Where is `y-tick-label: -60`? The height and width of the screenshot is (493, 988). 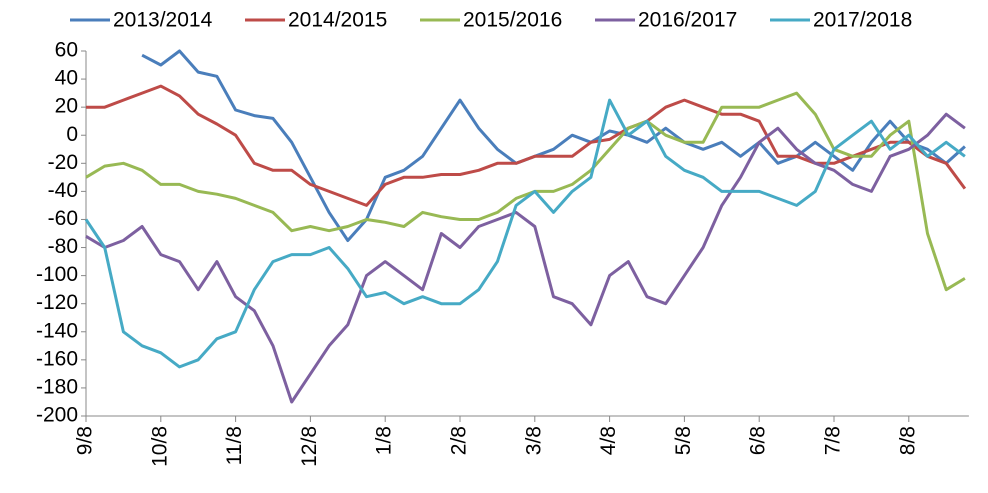
y-tick-label: -60 is located at coordinates (63, 218).